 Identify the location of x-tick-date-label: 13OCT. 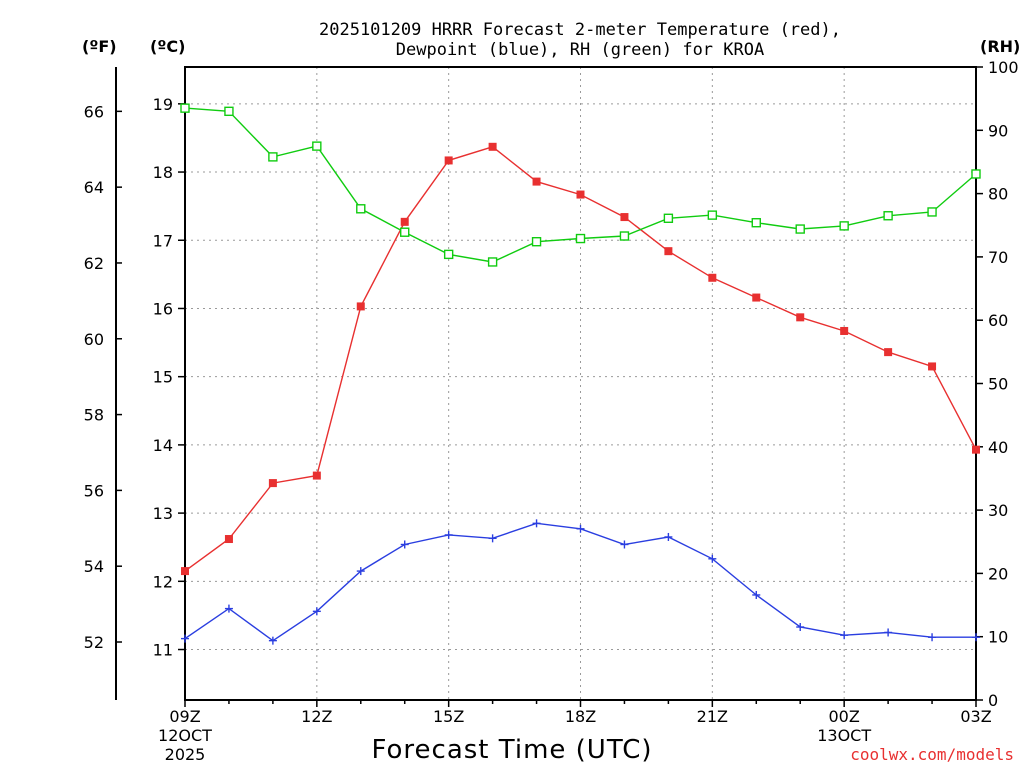
(844, 735).